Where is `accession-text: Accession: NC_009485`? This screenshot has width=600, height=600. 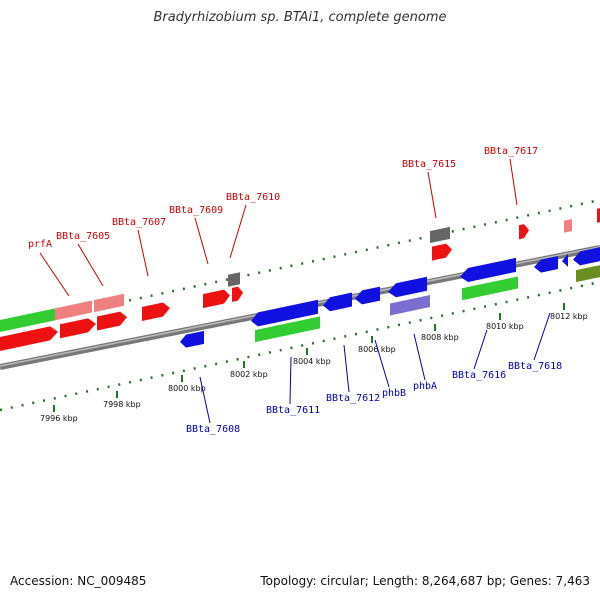 accession-text: Accession: NC_009485 is located at coordinates (78, 581).